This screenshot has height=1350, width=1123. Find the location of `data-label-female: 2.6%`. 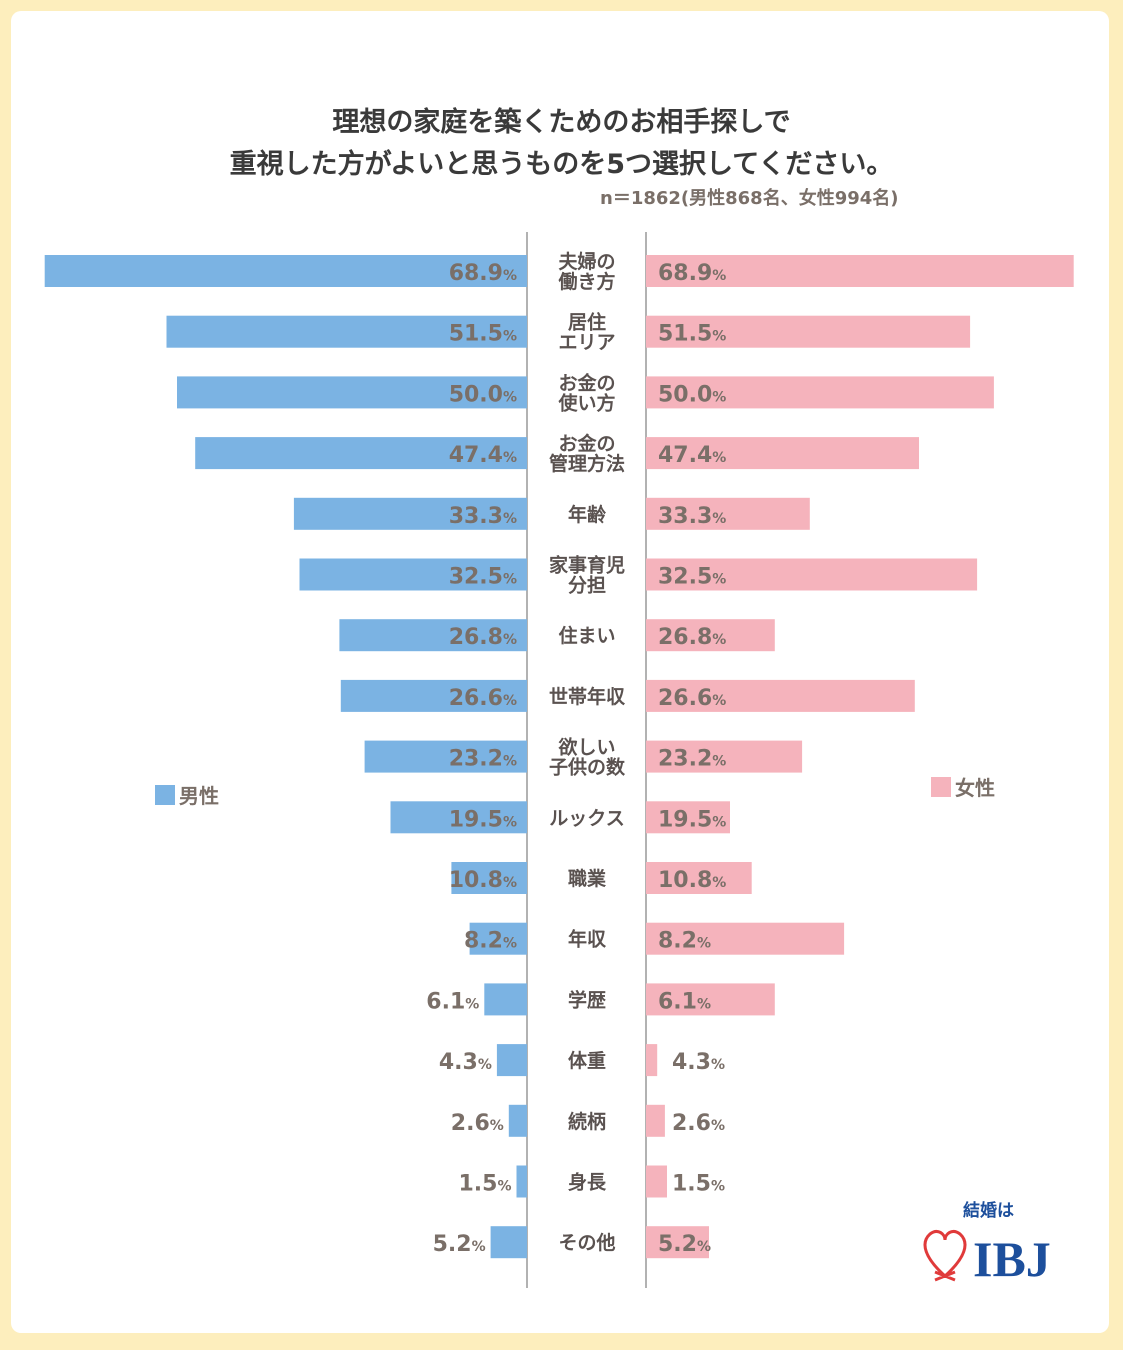

data-label-female: 2.6% is located at coordinates (698, 1123).